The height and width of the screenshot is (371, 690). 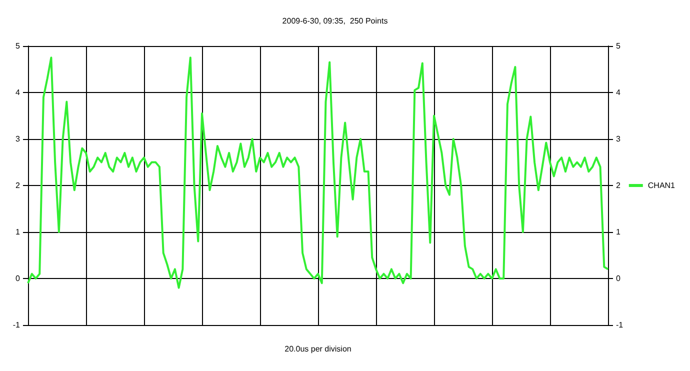 What do you see at coordinates (618, 232) in the screenshot?
I see `y2-tick-label: 1` at bounding box center [618, 232].